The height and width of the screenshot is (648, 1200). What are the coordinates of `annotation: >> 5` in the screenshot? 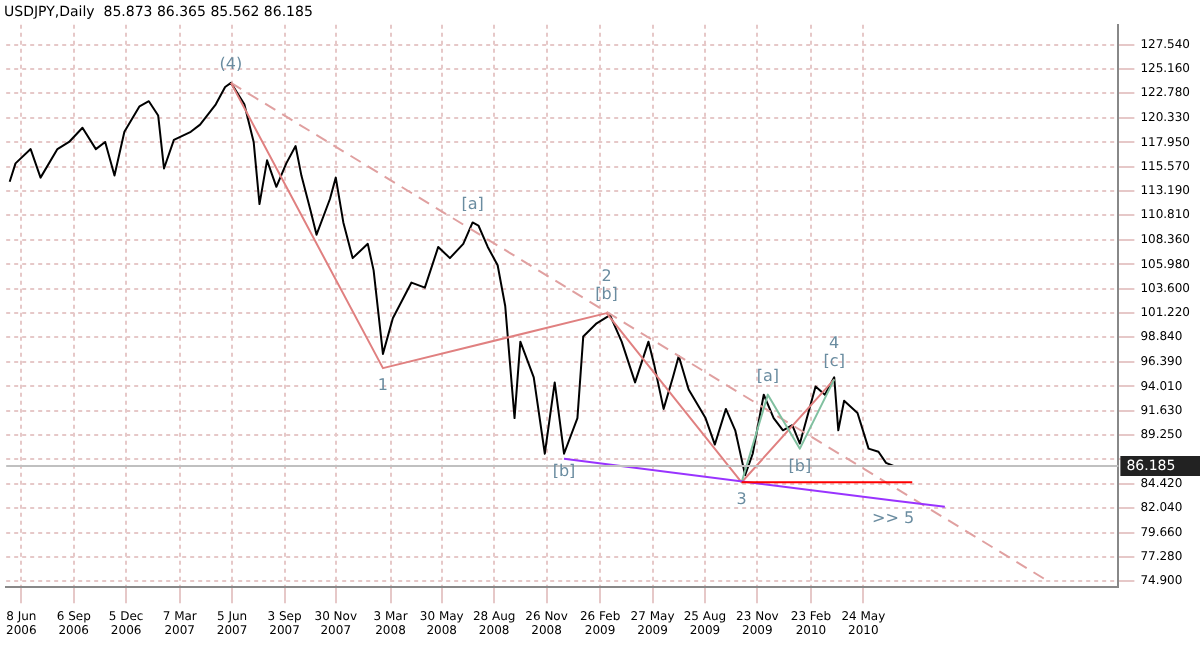 It's located at (893, 517).